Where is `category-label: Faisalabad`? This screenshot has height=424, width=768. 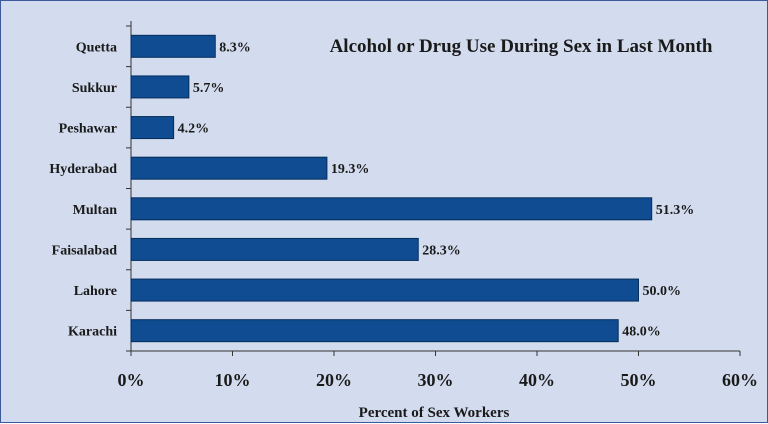 category-label: Faisalabad is located at coordinates (85, 250).